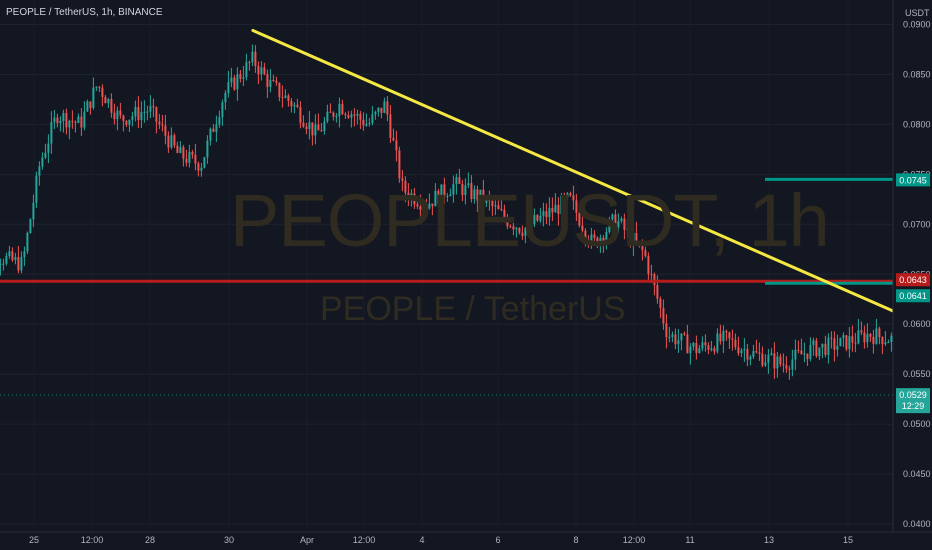  Describe the element at coordinates (92, 540) in the screenshot. I see `x-tick-label: 12:00` at that location.